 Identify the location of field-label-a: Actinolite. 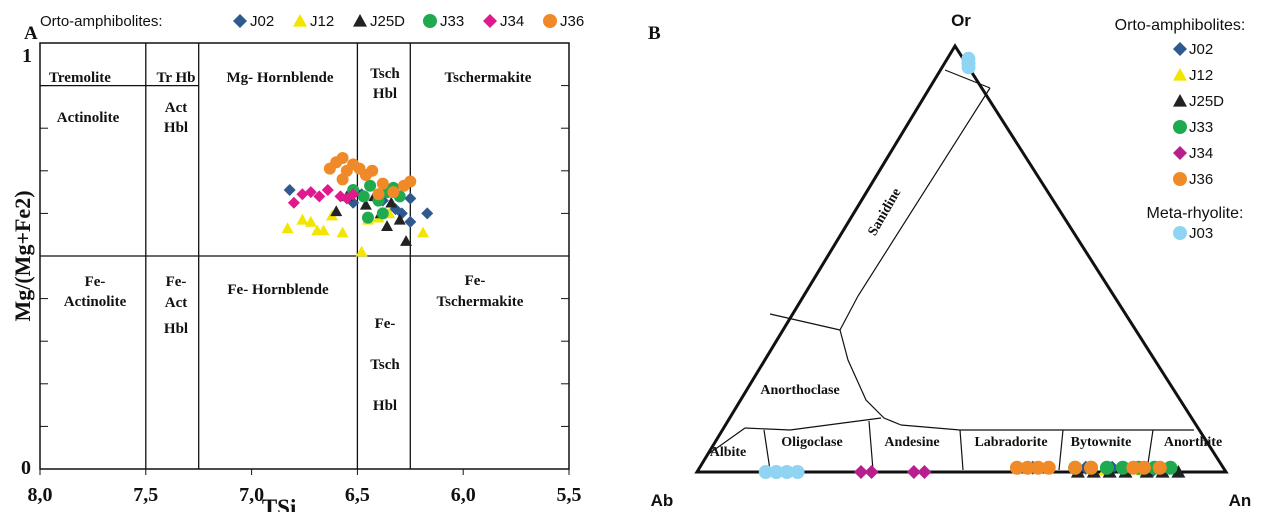
(88, 118).